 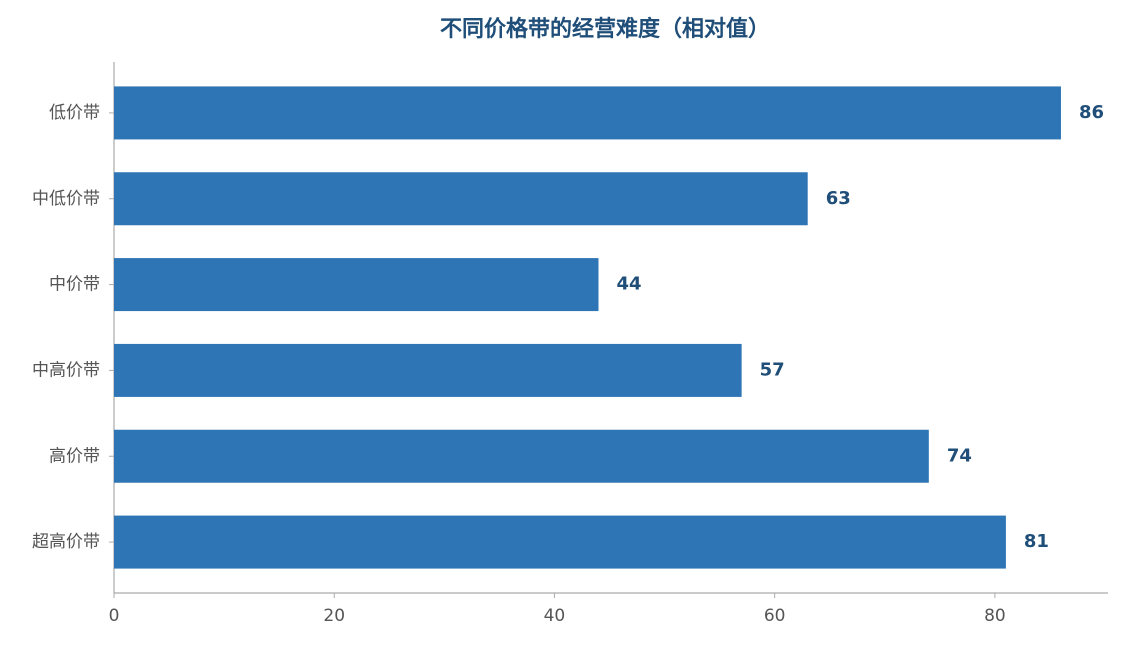 I want to click on value-label: 74, so click(x=959, y=455).